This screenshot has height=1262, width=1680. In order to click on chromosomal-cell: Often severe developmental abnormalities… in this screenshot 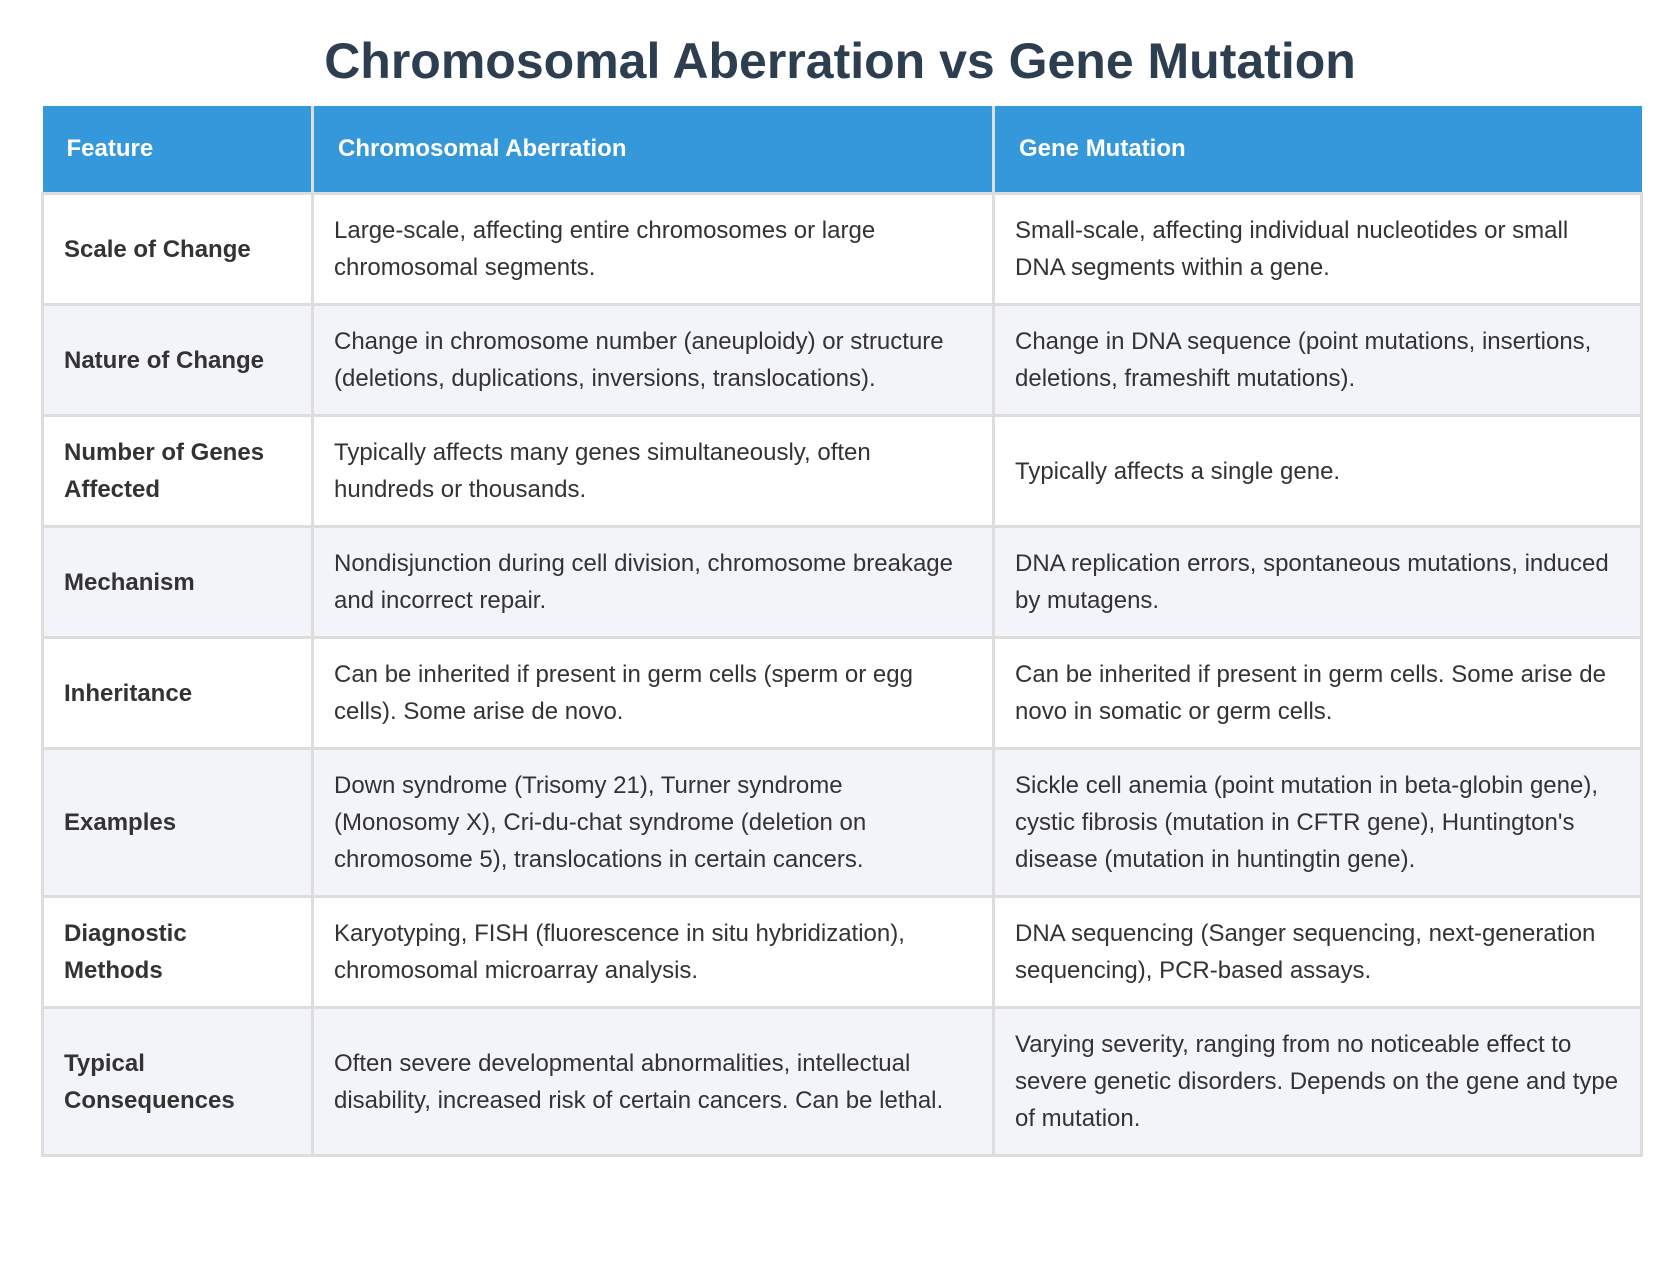, I will do `click(653, 1081)`.